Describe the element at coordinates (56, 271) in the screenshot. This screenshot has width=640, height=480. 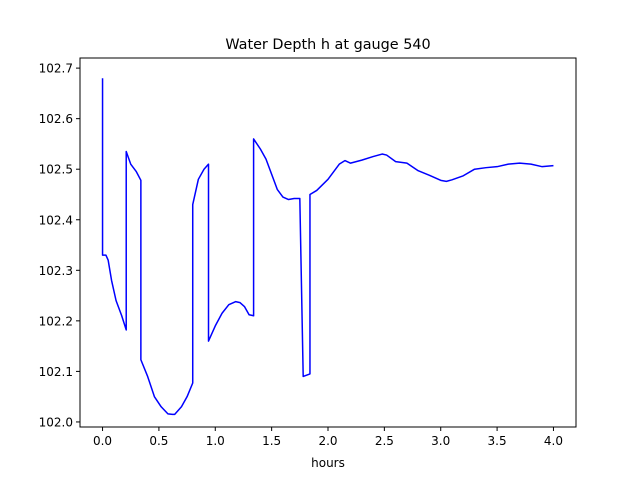
I see `y-tick-label: 102.3` at that location.